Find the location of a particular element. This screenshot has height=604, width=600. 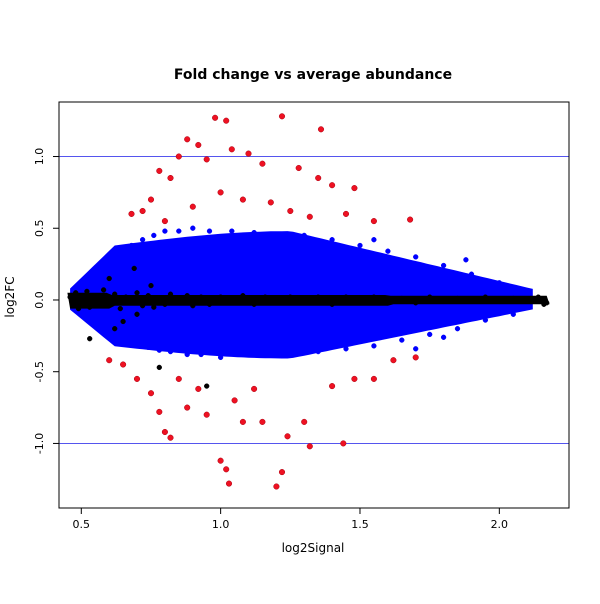

y-tick-label-1: -0.5 is located at coordinates (39, 371).